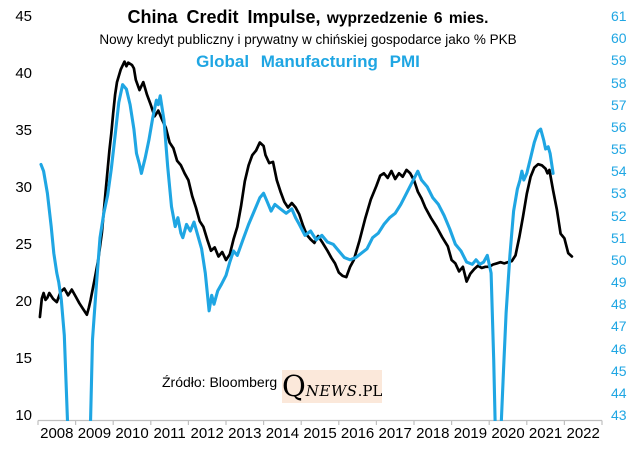 The height and width of the screenshot is (454, 638). I want to click on x-axis-tick-label: 2013, so click(245, 433).